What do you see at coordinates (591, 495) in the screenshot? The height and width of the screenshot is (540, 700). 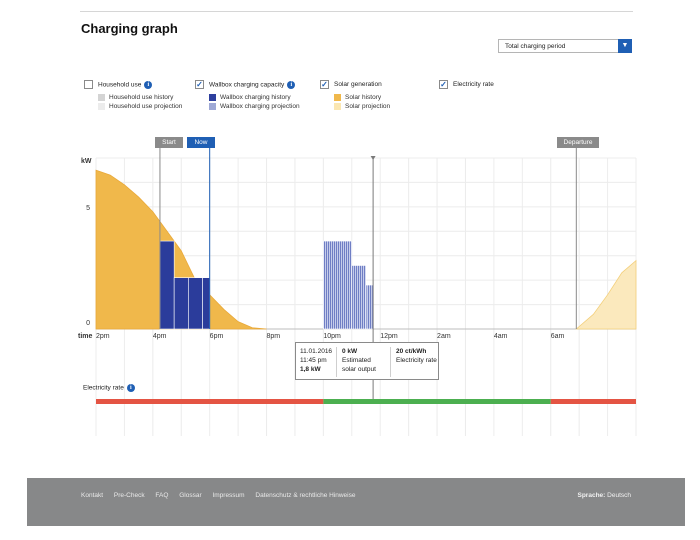 I see `language-label: Sprache:` at bounding box center [591, 495].